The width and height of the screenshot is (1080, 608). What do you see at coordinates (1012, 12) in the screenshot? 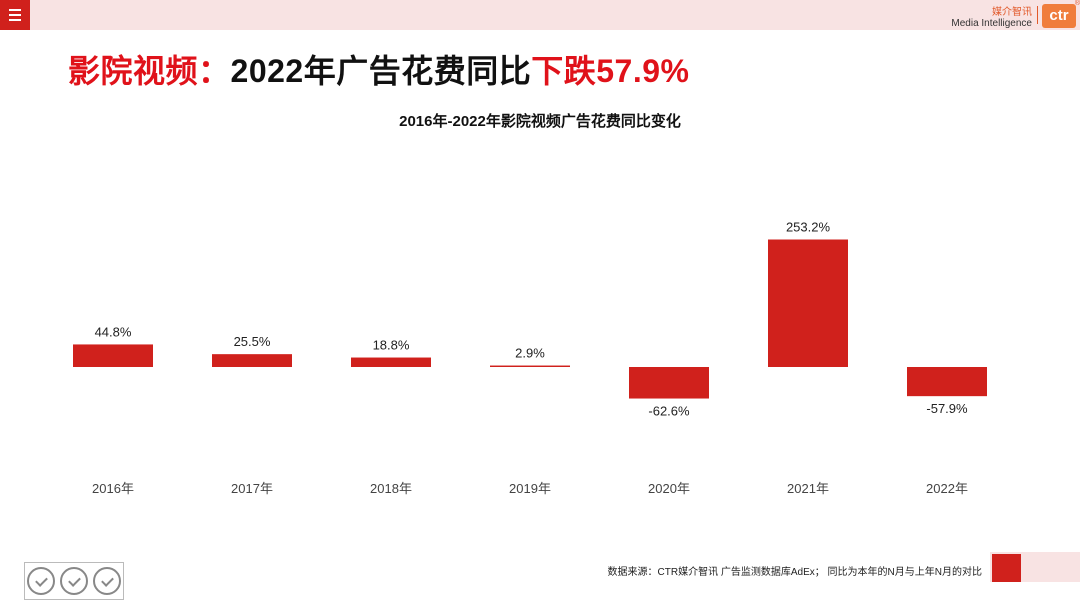
I see `brand-name-cn: 媒介智讯` at bounding box center [1012, 12].